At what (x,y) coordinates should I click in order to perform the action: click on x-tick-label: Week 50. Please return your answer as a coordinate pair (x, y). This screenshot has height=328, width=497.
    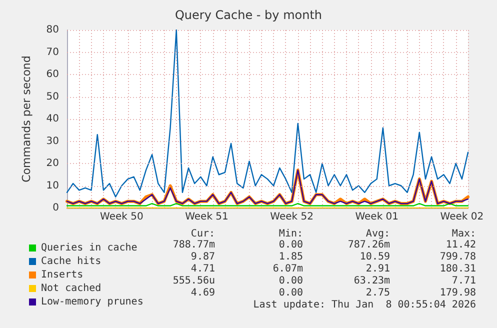
    Looking at the image, I should click on (122, 217).